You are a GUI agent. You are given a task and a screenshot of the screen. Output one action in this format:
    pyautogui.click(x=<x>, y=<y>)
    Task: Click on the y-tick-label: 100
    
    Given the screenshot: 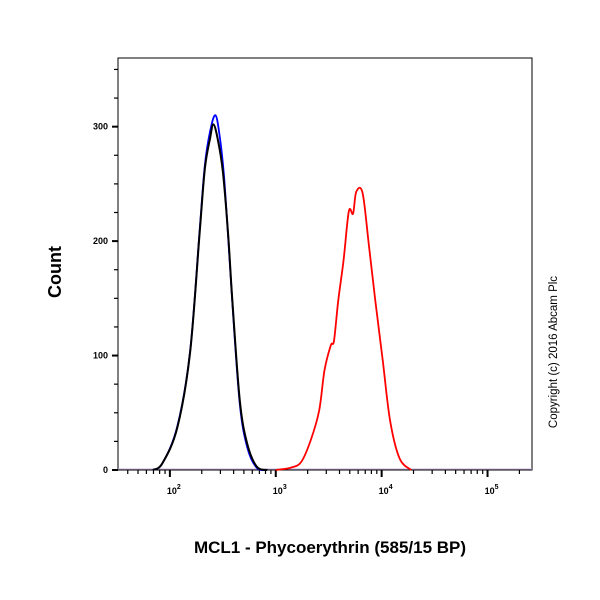 What is the action you would take?
    pyautogui.click(x=100, y=356)
    